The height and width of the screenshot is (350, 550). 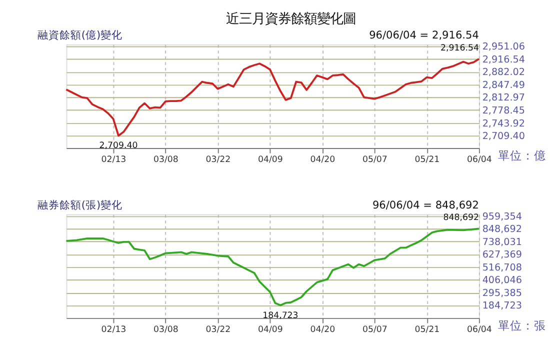 I want to click on chart-subtitle: 融券餘額(張)變化, so click(x=80, y=205).